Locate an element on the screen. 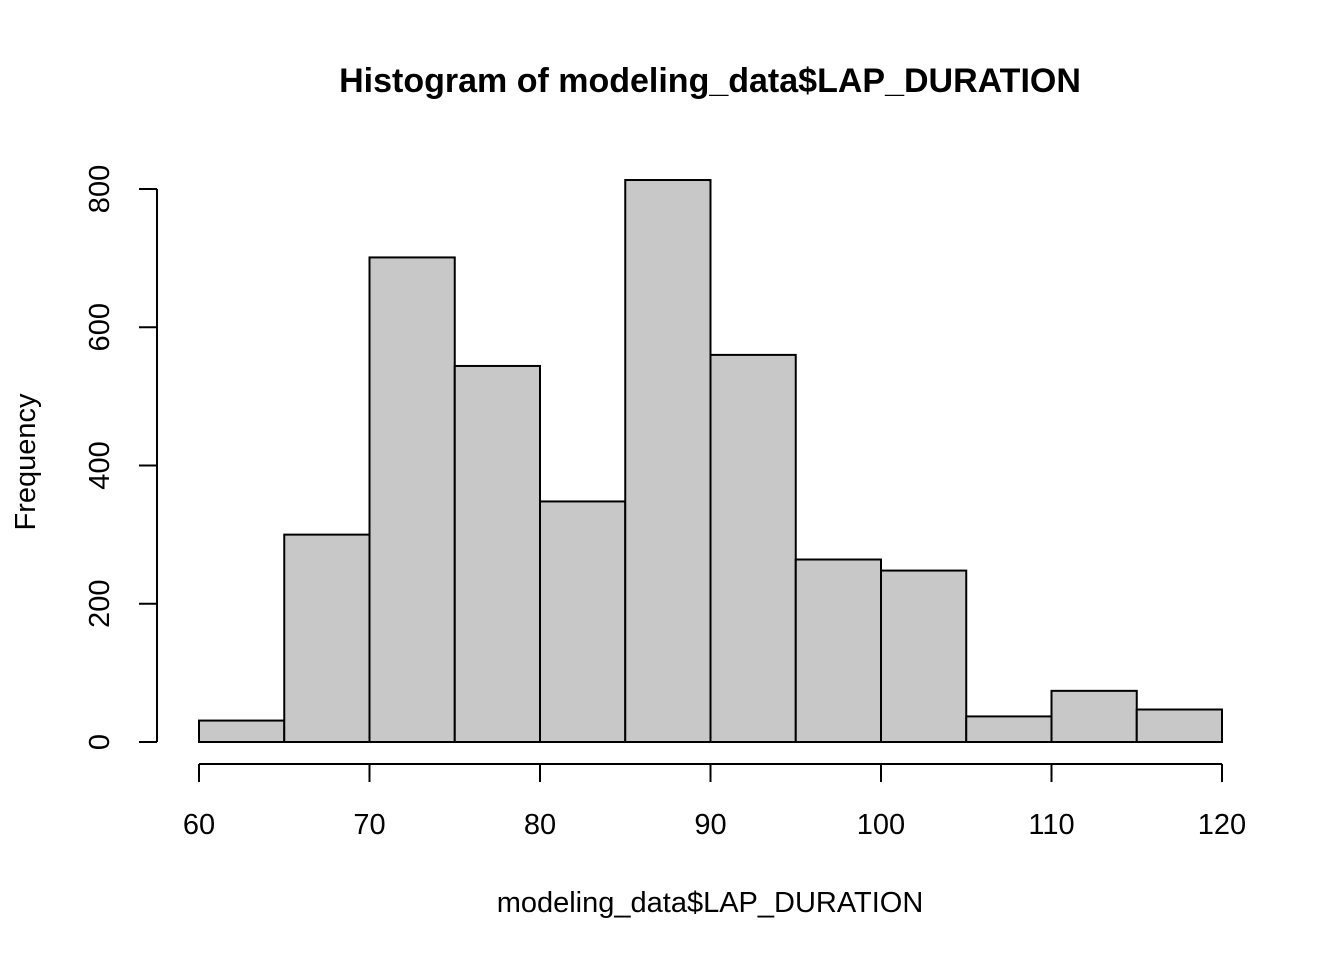 The height and width of the screenshot is (960, 1344). y-tick-label: 200 is located at coordinates (100, 604).